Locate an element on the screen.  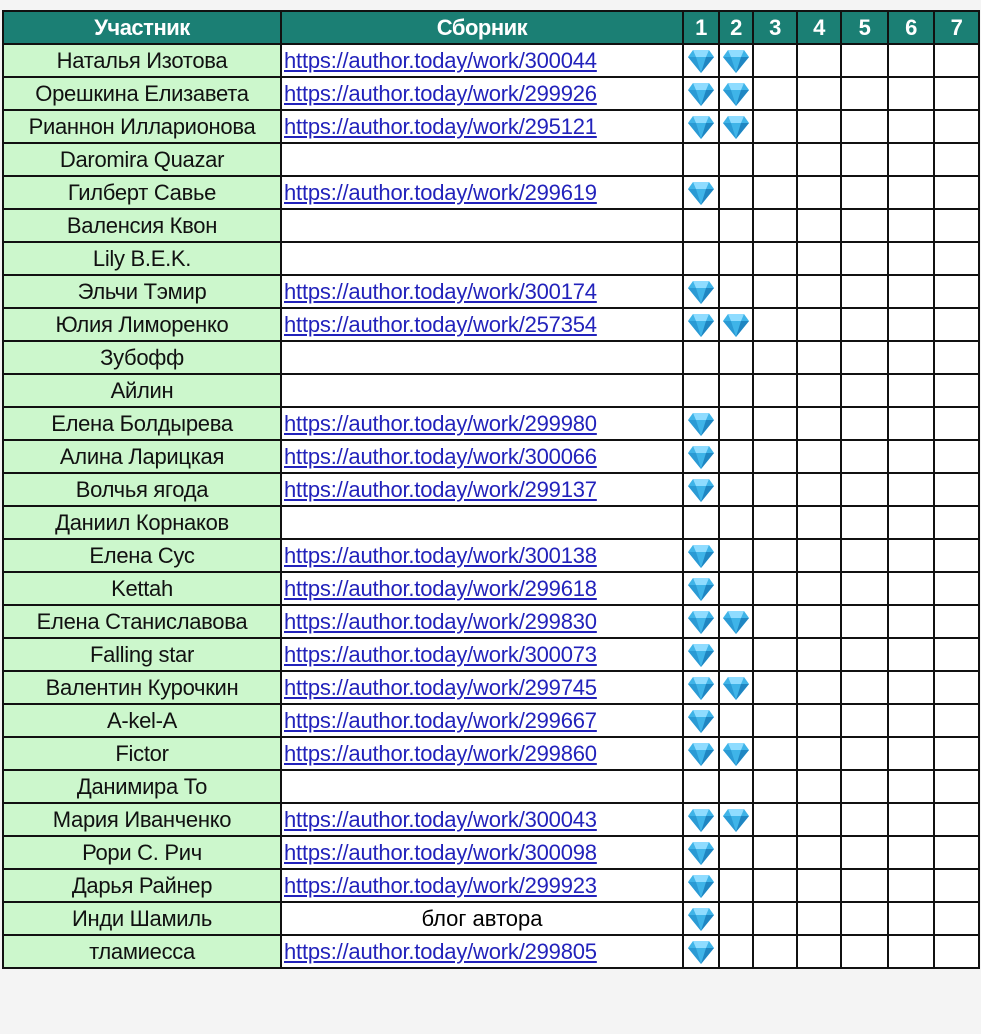
collection-link: https://author.today/work/299137 is located at coordinates (440, 489).